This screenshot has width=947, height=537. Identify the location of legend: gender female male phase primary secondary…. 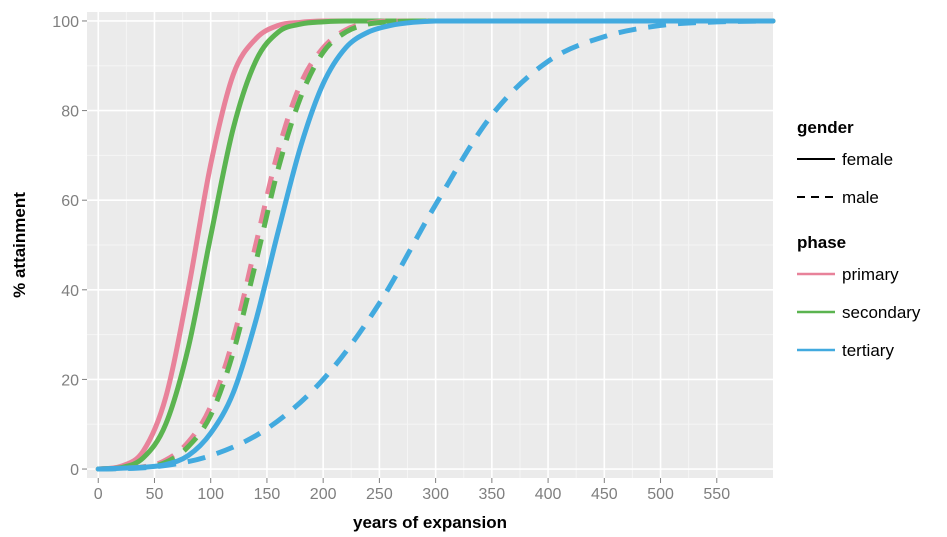
(859, 239).